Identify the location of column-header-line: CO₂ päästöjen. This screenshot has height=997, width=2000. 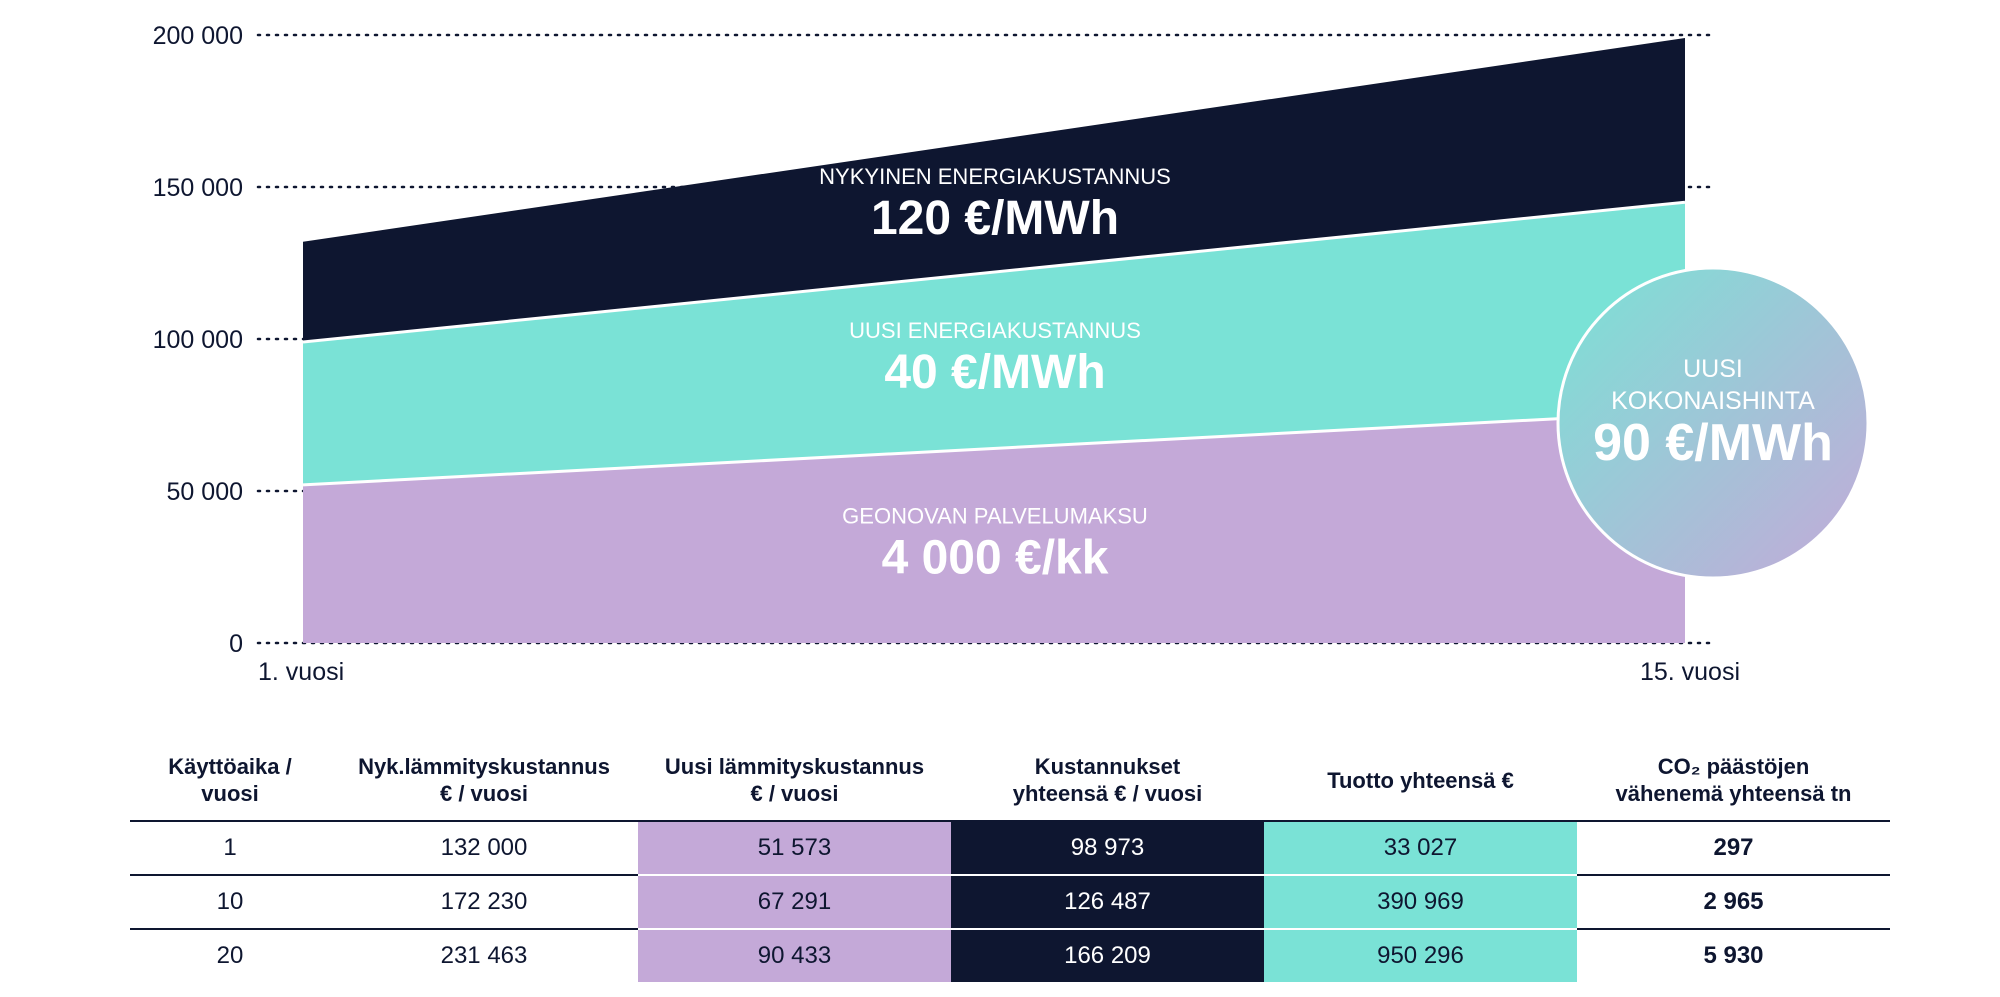
(1733, 766).